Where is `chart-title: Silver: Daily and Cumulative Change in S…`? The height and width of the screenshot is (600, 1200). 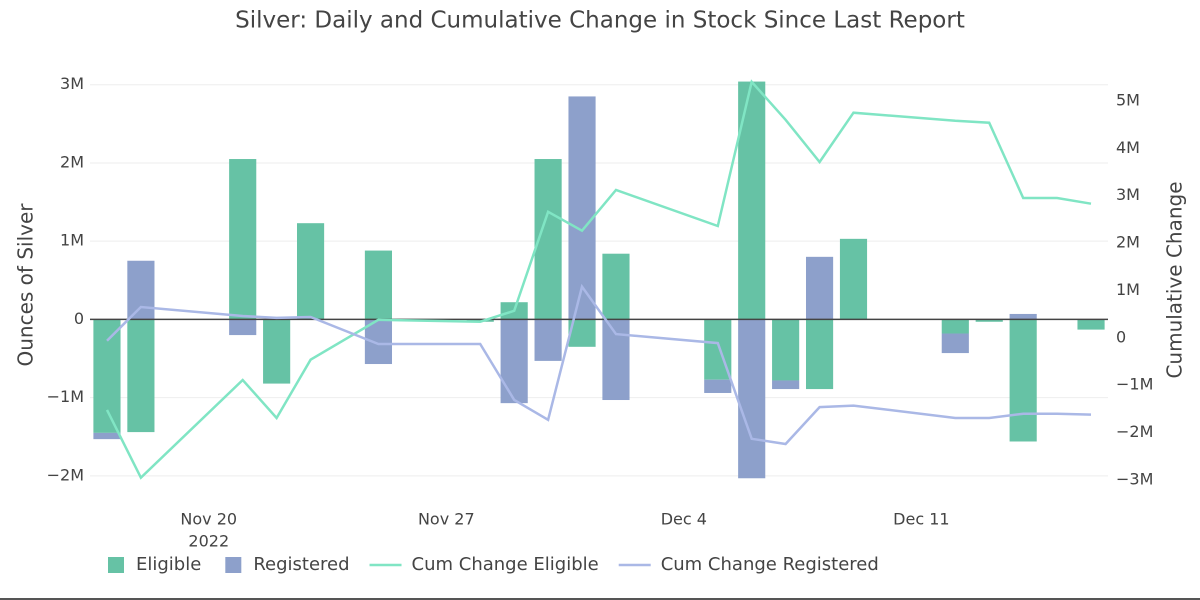 chart-title: Silver: Daily and Cumulative Change in S… is located at coordinates (600, 21).